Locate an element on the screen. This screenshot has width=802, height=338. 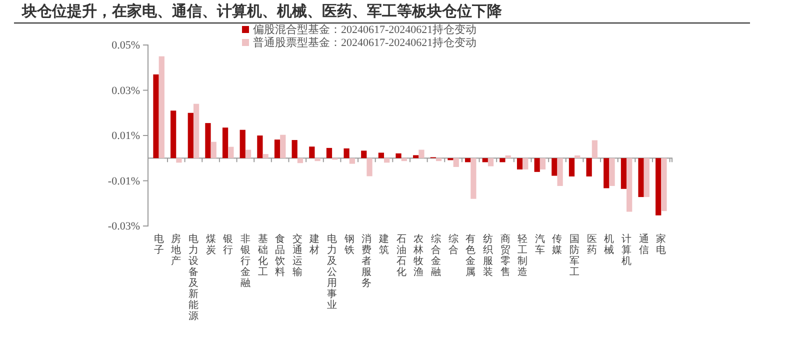
x-tick-label: 机械 is located at coordinates (609, 244).